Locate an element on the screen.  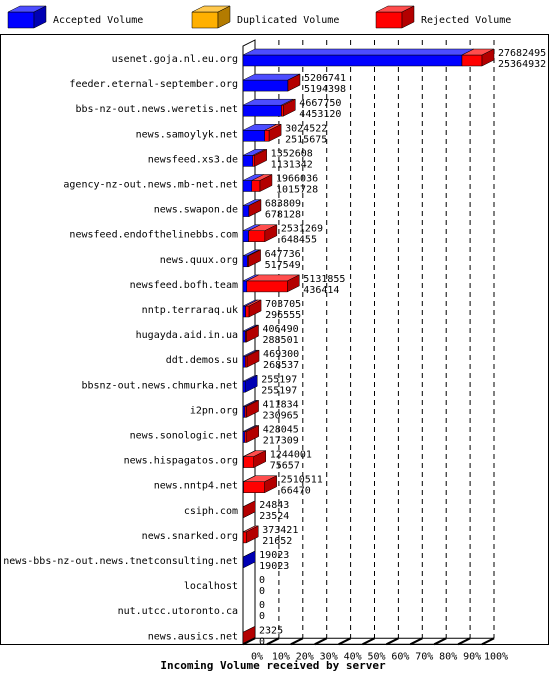
category-label: news.hispagatos.org is located at coordinates (181, 461).